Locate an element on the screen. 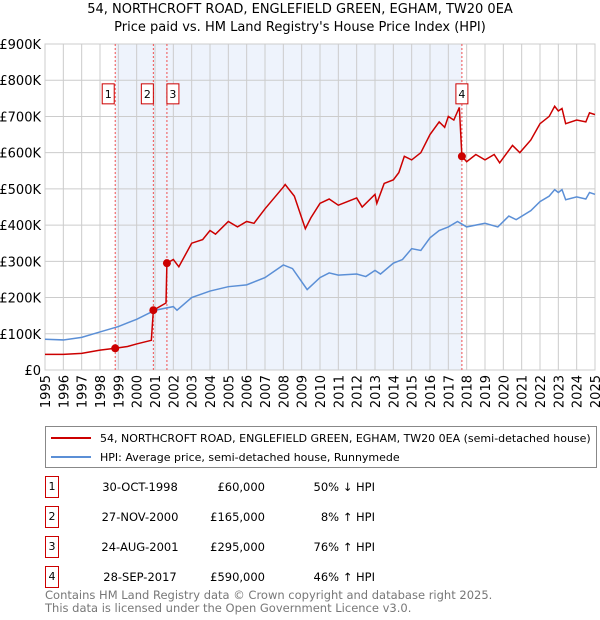 The image size is (600, 620). sale-price: £590,000 is located at coordinates (237, 577).